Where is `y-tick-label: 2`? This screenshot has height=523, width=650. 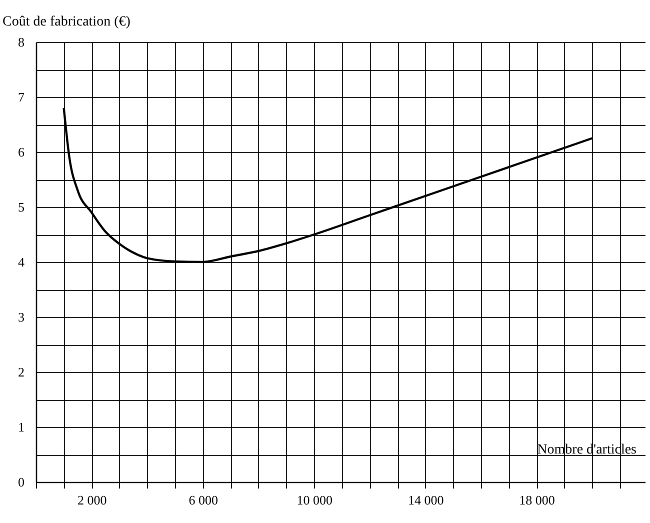
y-tick-label: 2 is located at coordinates (21, 372).